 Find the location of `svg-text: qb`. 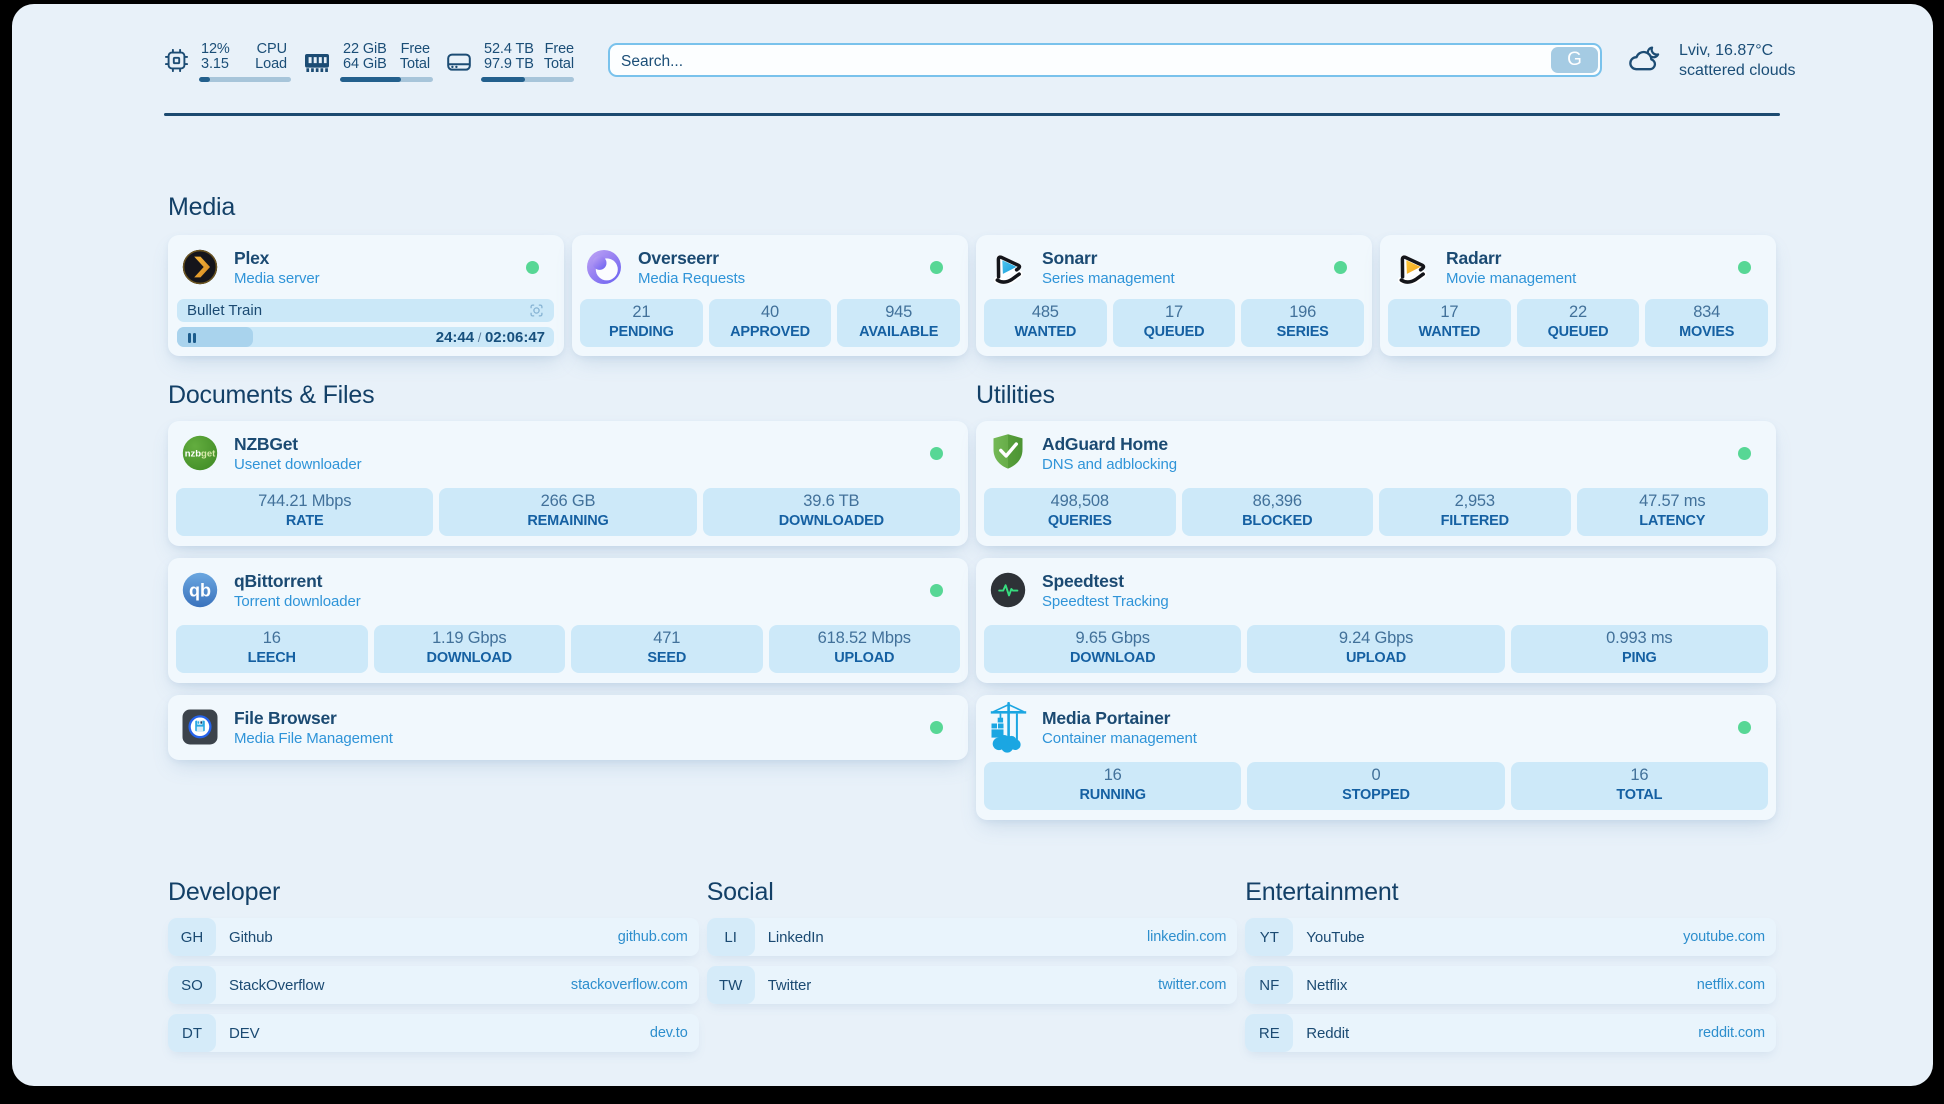

svg-text: qb is located at coordinates (200, 591).